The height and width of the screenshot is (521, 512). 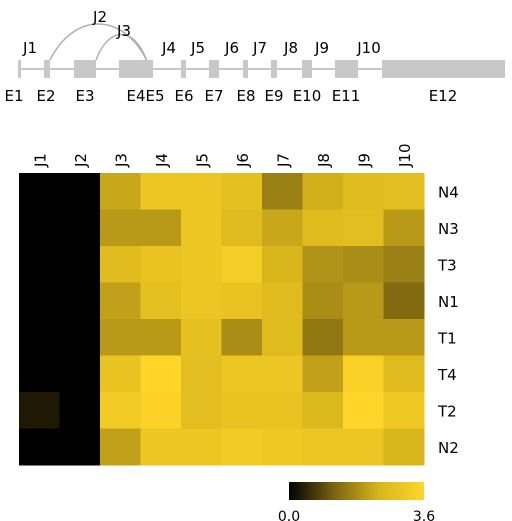 What do you see at coordinates (121, 47) in the screenshot?
I see `junction-arc-j3` at bounding box center [121, 47].